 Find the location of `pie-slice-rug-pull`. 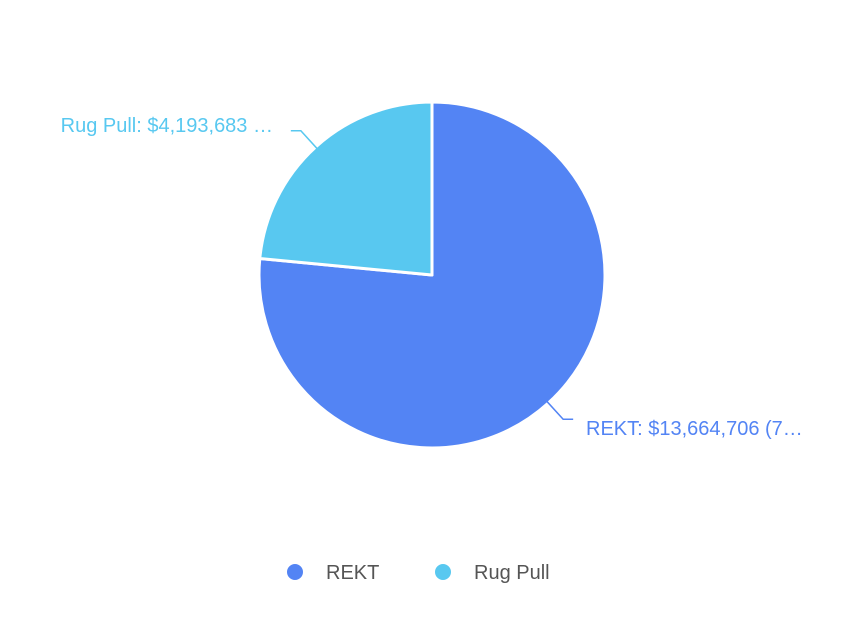

pie-slice-rug-pull is located at coordinates (346, 188).